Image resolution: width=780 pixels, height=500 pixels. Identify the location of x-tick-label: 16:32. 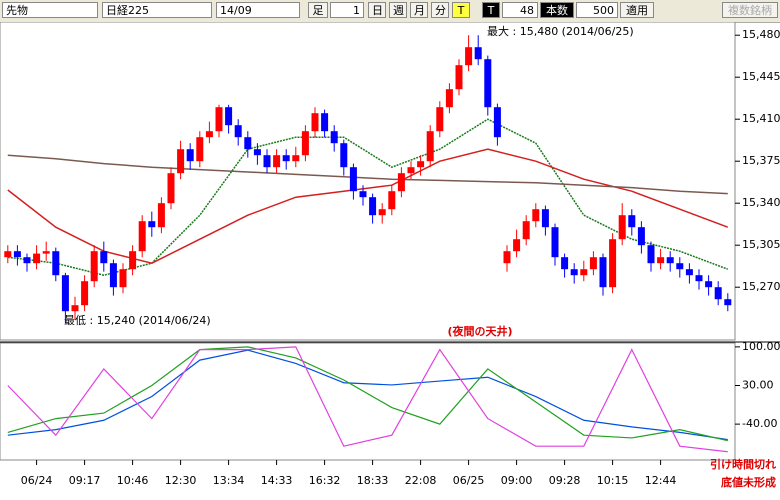
(325, 480).